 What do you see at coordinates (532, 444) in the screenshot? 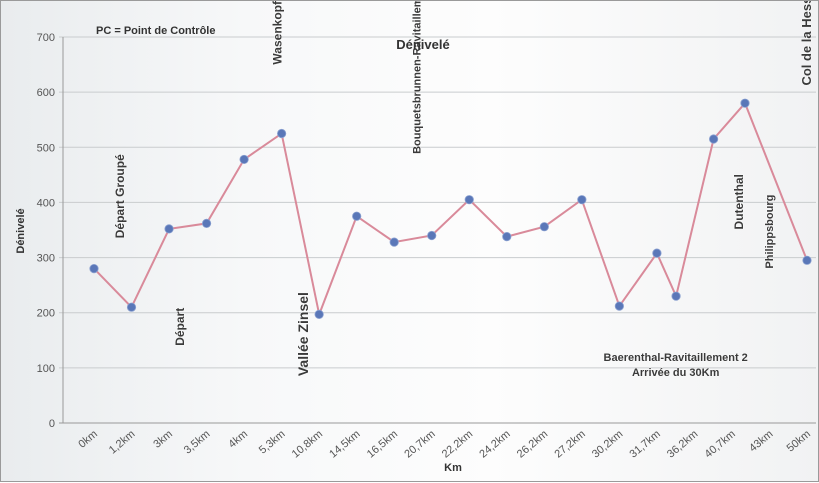
I see `x-tick-label: 26,2km` at bounding box center [532, 444].